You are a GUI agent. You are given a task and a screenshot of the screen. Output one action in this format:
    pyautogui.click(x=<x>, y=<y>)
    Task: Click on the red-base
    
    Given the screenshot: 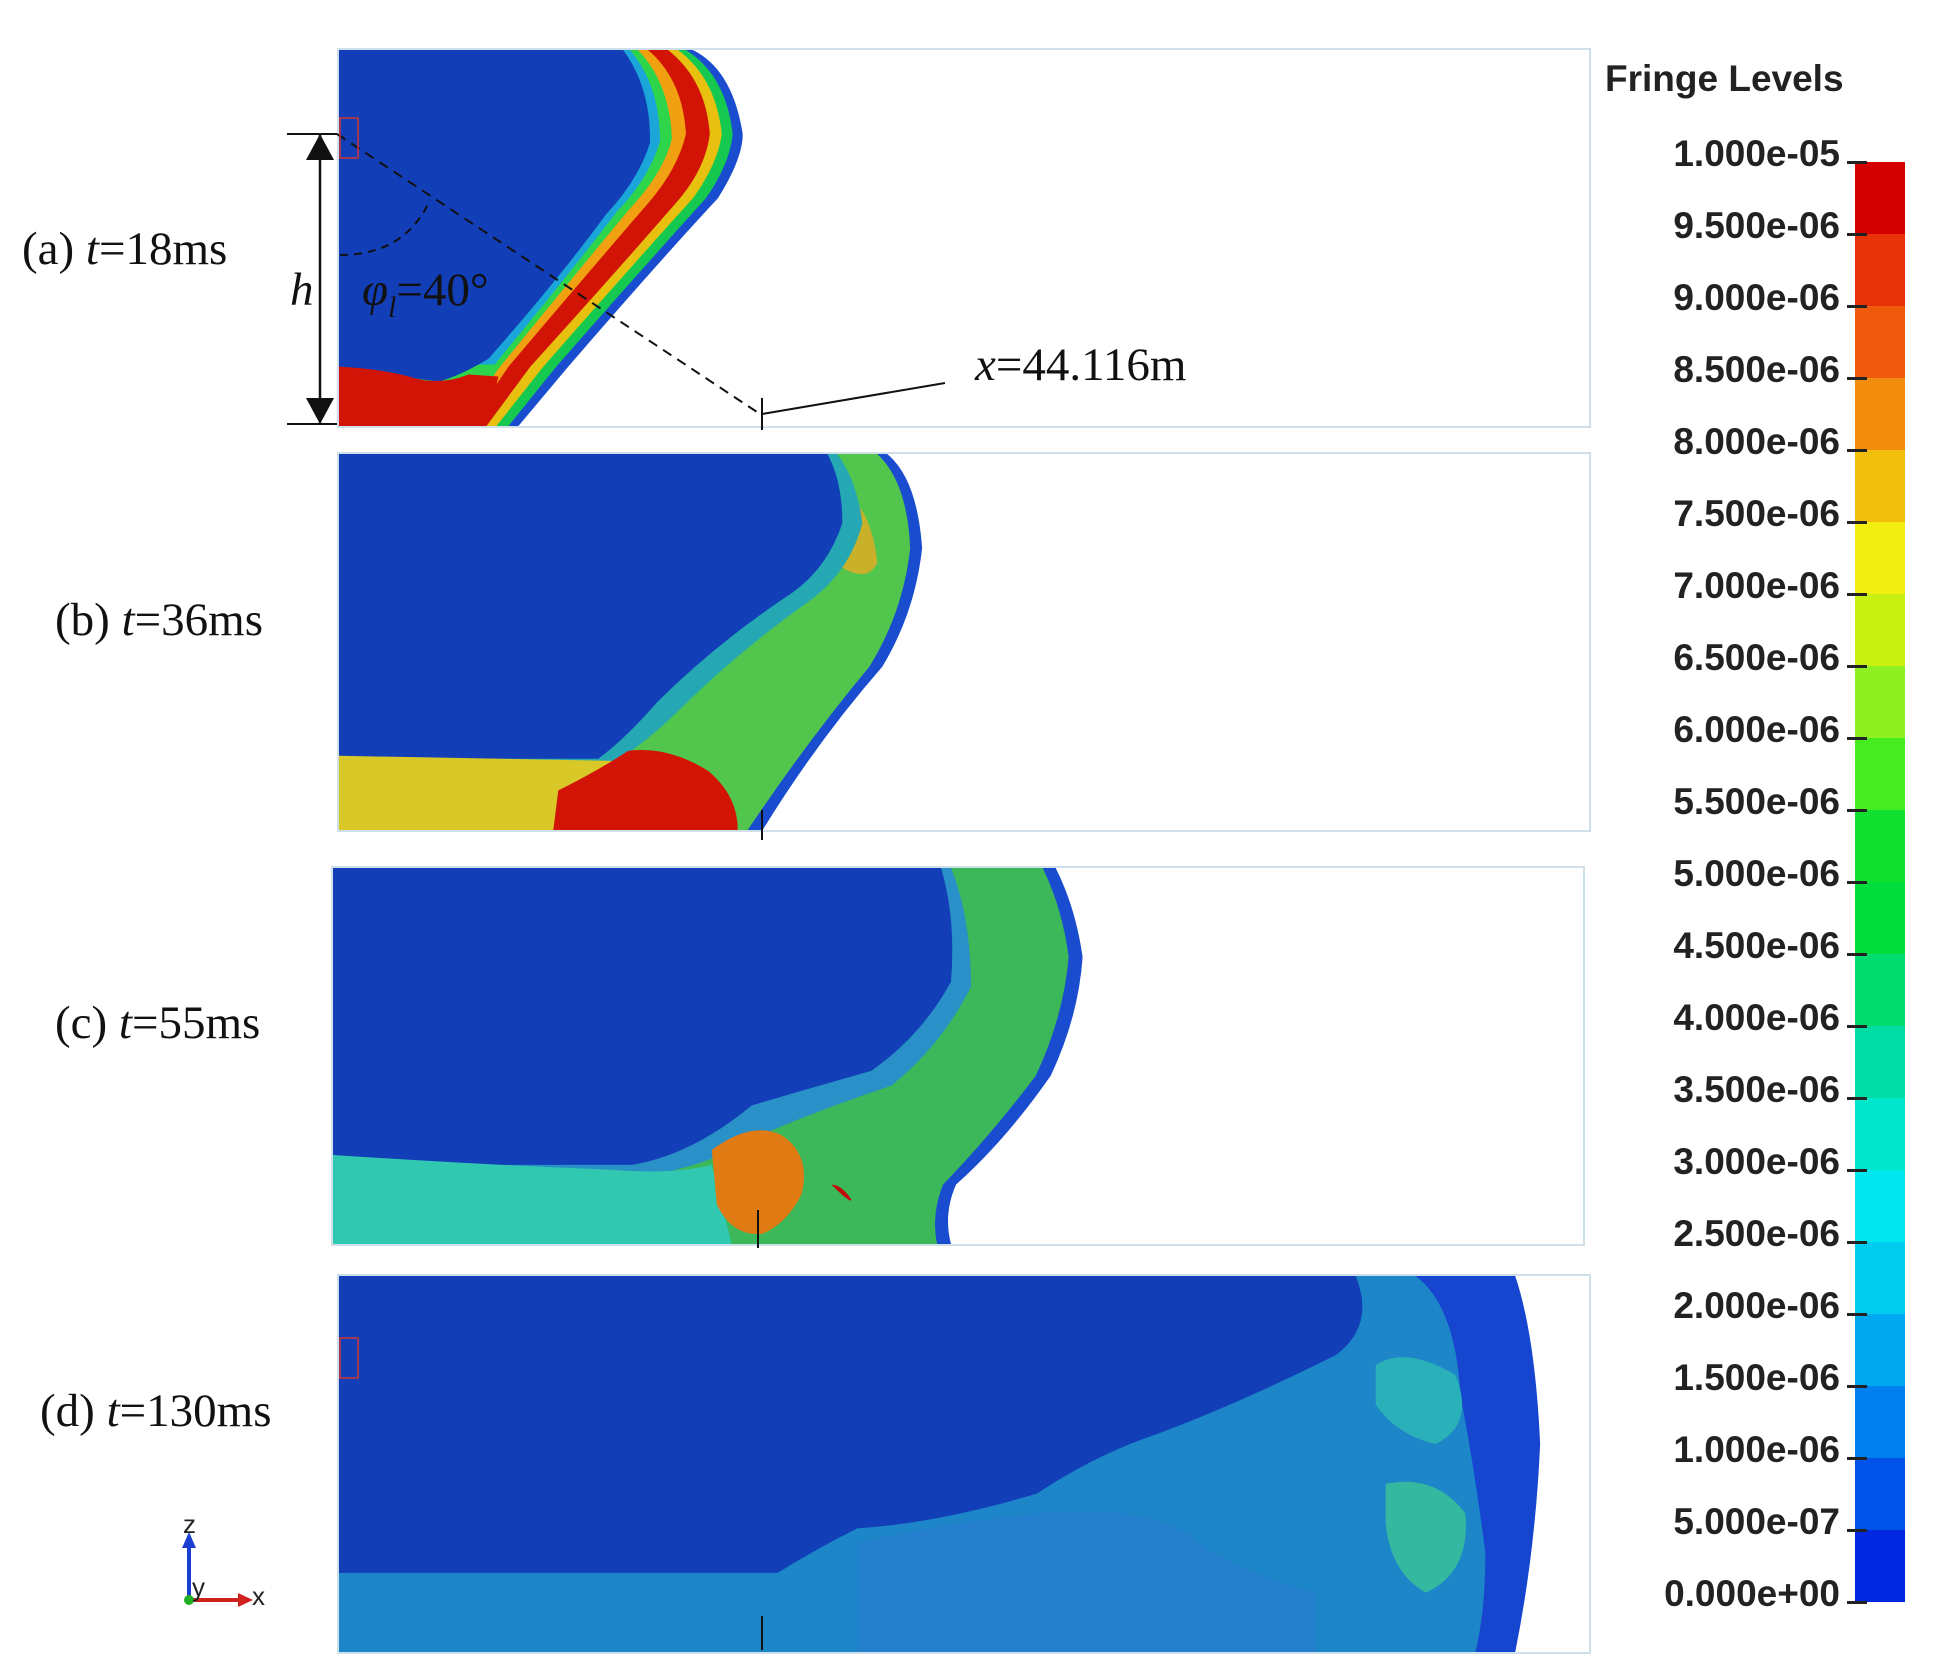 What is the action you would take?
    pyautogui.click(x=645, y=790)
    